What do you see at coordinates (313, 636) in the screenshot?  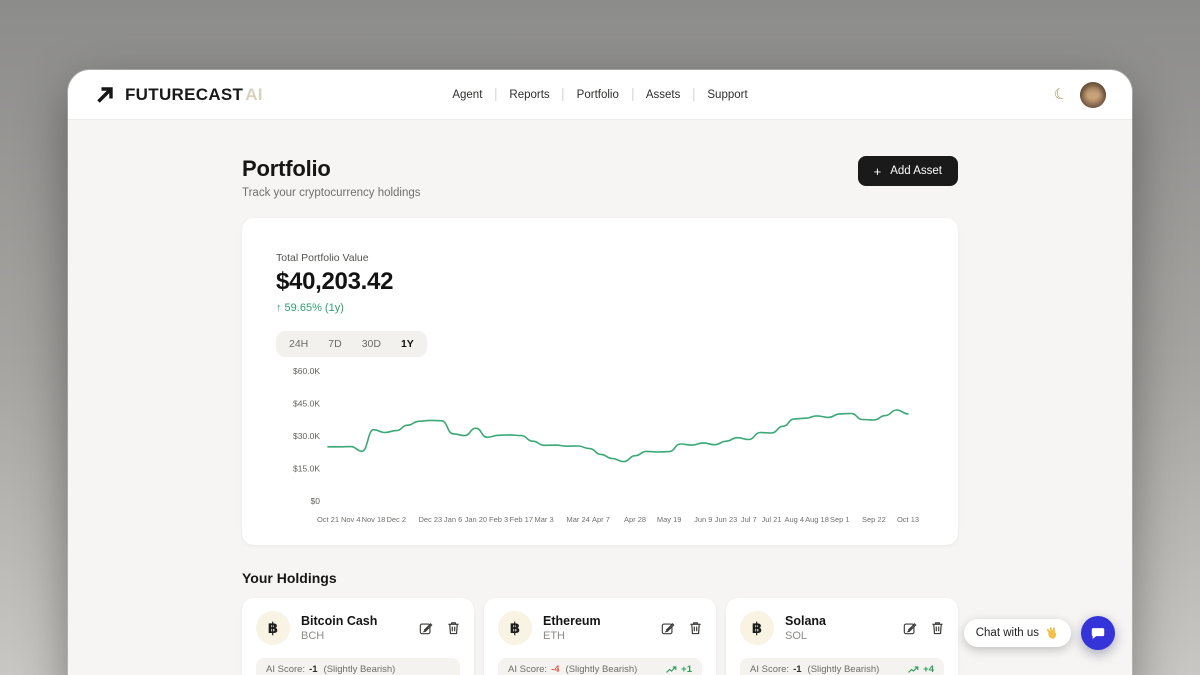 I see `coin-symbol: BCH` at bounding box center [313, 636].